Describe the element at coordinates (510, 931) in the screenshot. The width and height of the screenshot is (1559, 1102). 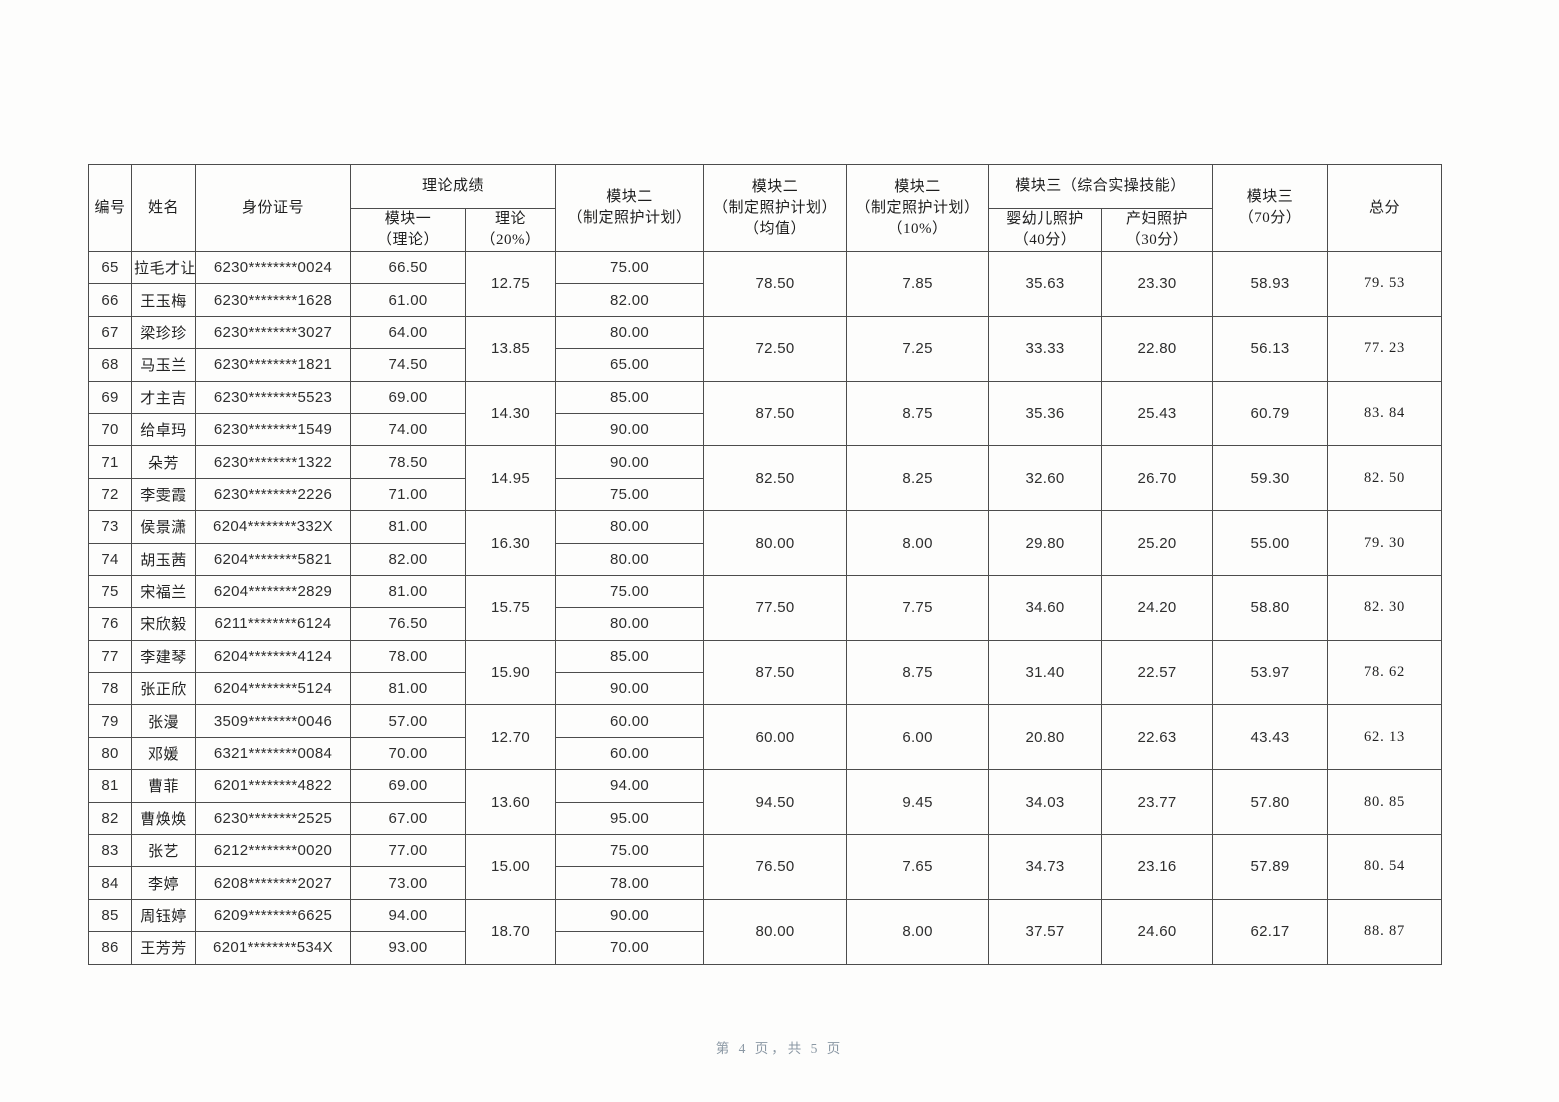
I see `cell-theory-20: 18.70` at that location.